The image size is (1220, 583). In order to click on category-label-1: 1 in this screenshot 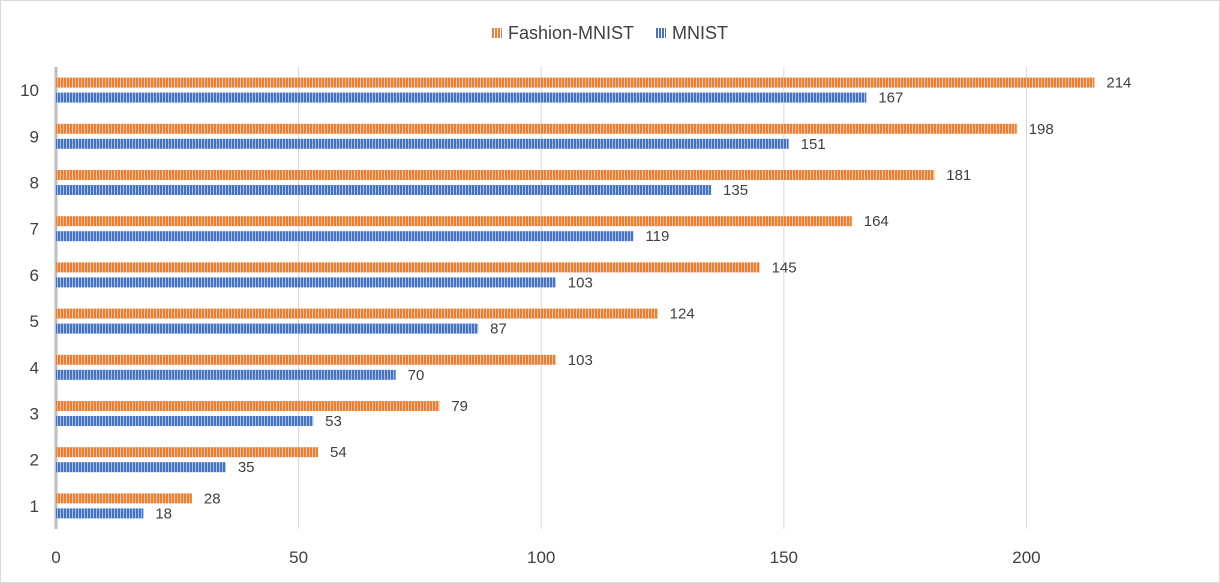, I will do `click(34, 506)`.